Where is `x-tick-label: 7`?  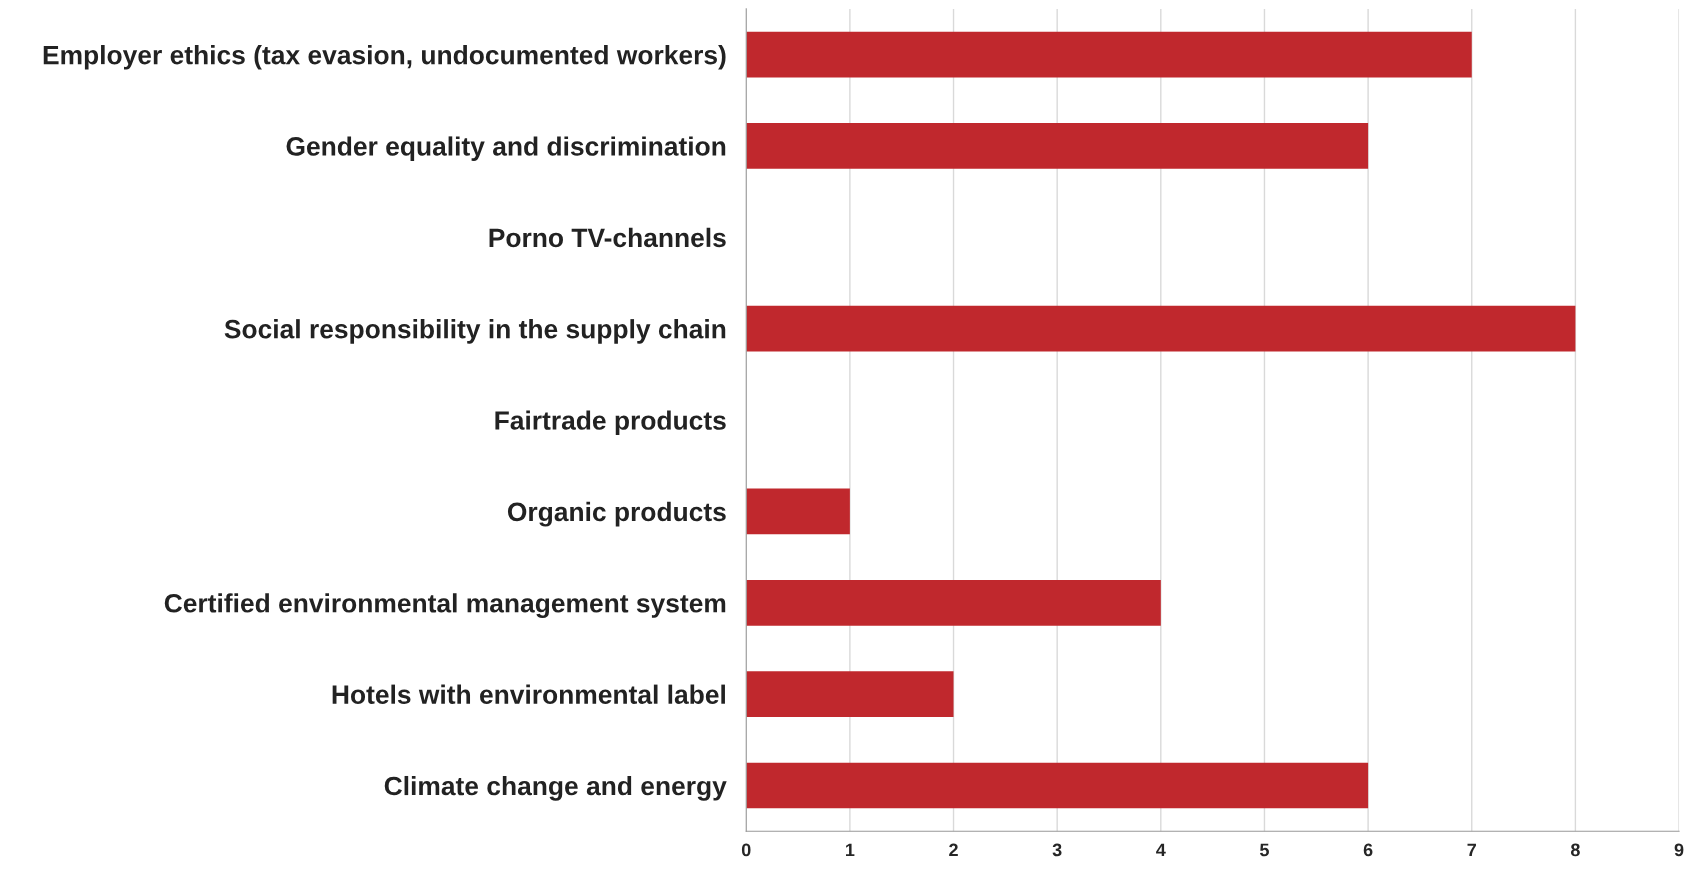
x-tick-label: 7 is located at coordinates (1471, 850).